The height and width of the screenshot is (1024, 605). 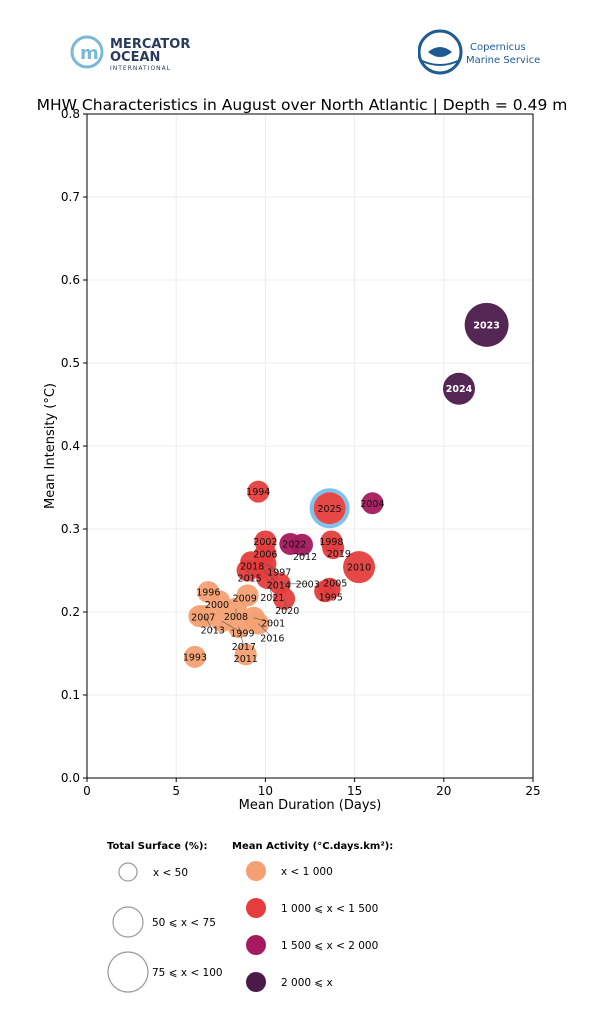 I want to click on bubble-label: 2009, so click(x=245, y=599).